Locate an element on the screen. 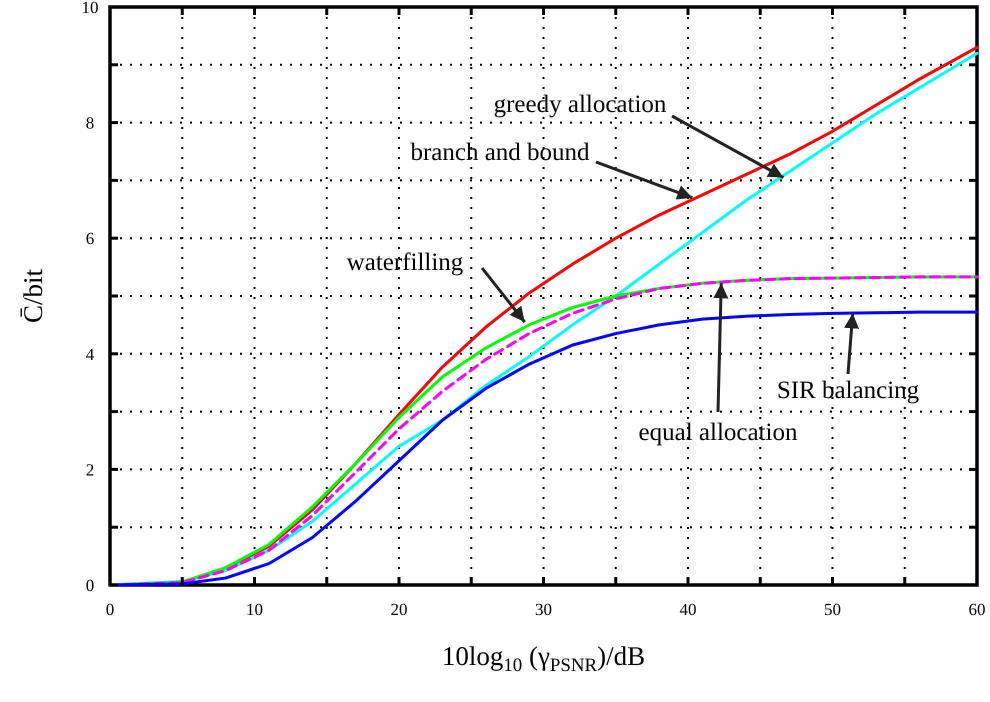  y-axis-title: C̄/bit is located at coordinates (33, 296).